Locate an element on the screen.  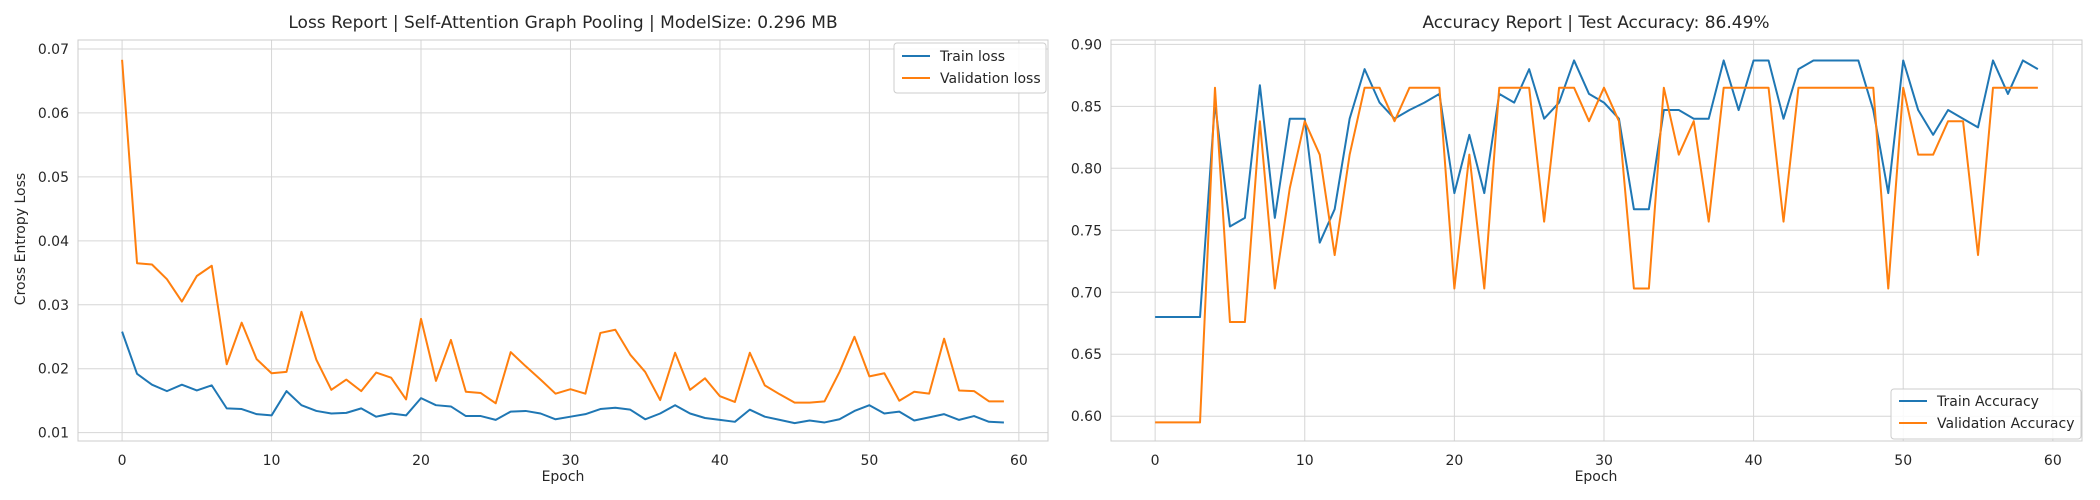
loss-chart-legend-frame is located at coordinates (970, 68).